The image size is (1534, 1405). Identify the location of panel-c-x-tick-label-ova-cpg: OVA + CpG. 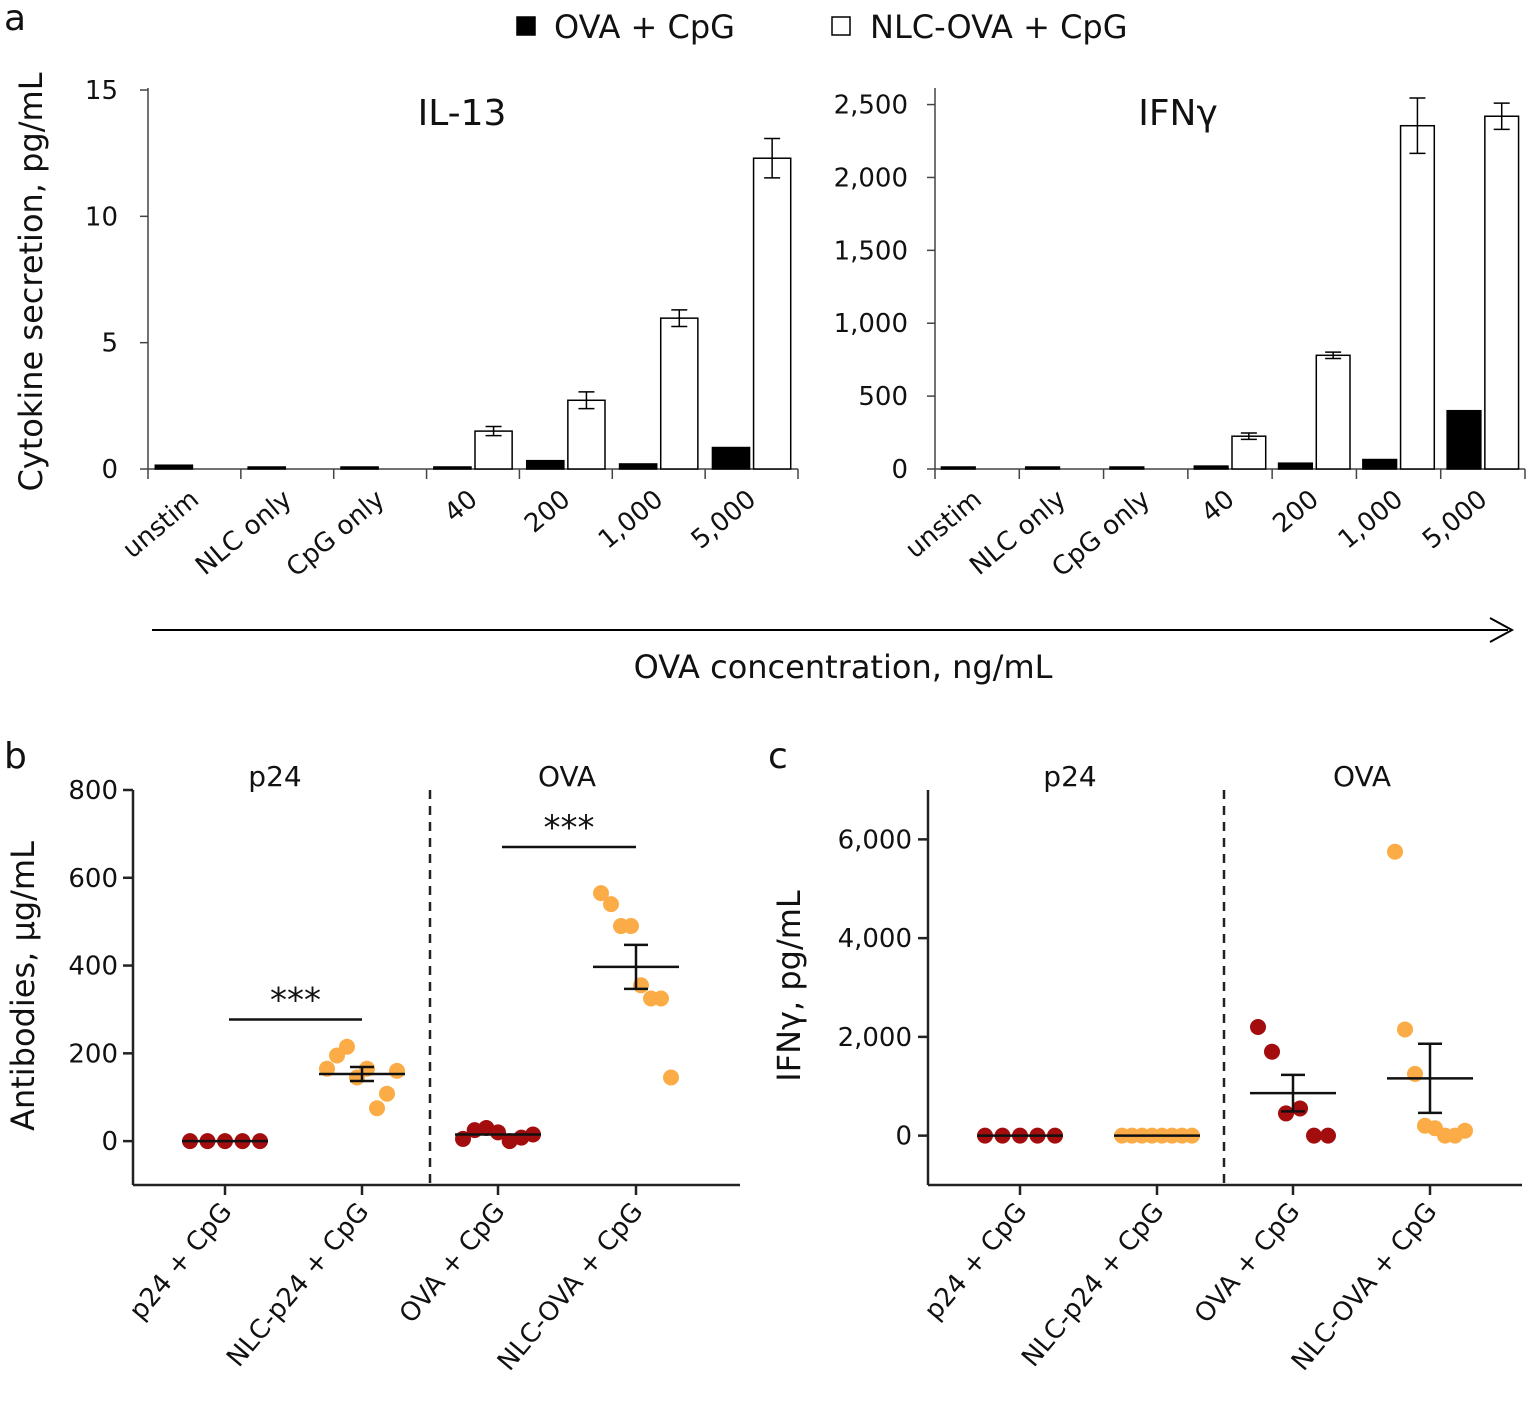
(1248, 1263).